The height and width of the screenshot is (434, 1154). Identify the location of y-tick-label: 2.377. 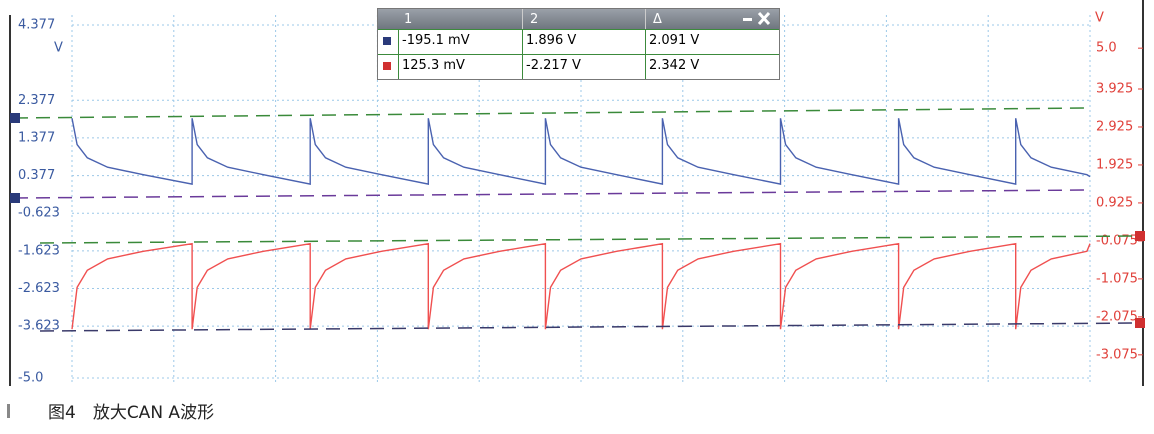
(36, 100).